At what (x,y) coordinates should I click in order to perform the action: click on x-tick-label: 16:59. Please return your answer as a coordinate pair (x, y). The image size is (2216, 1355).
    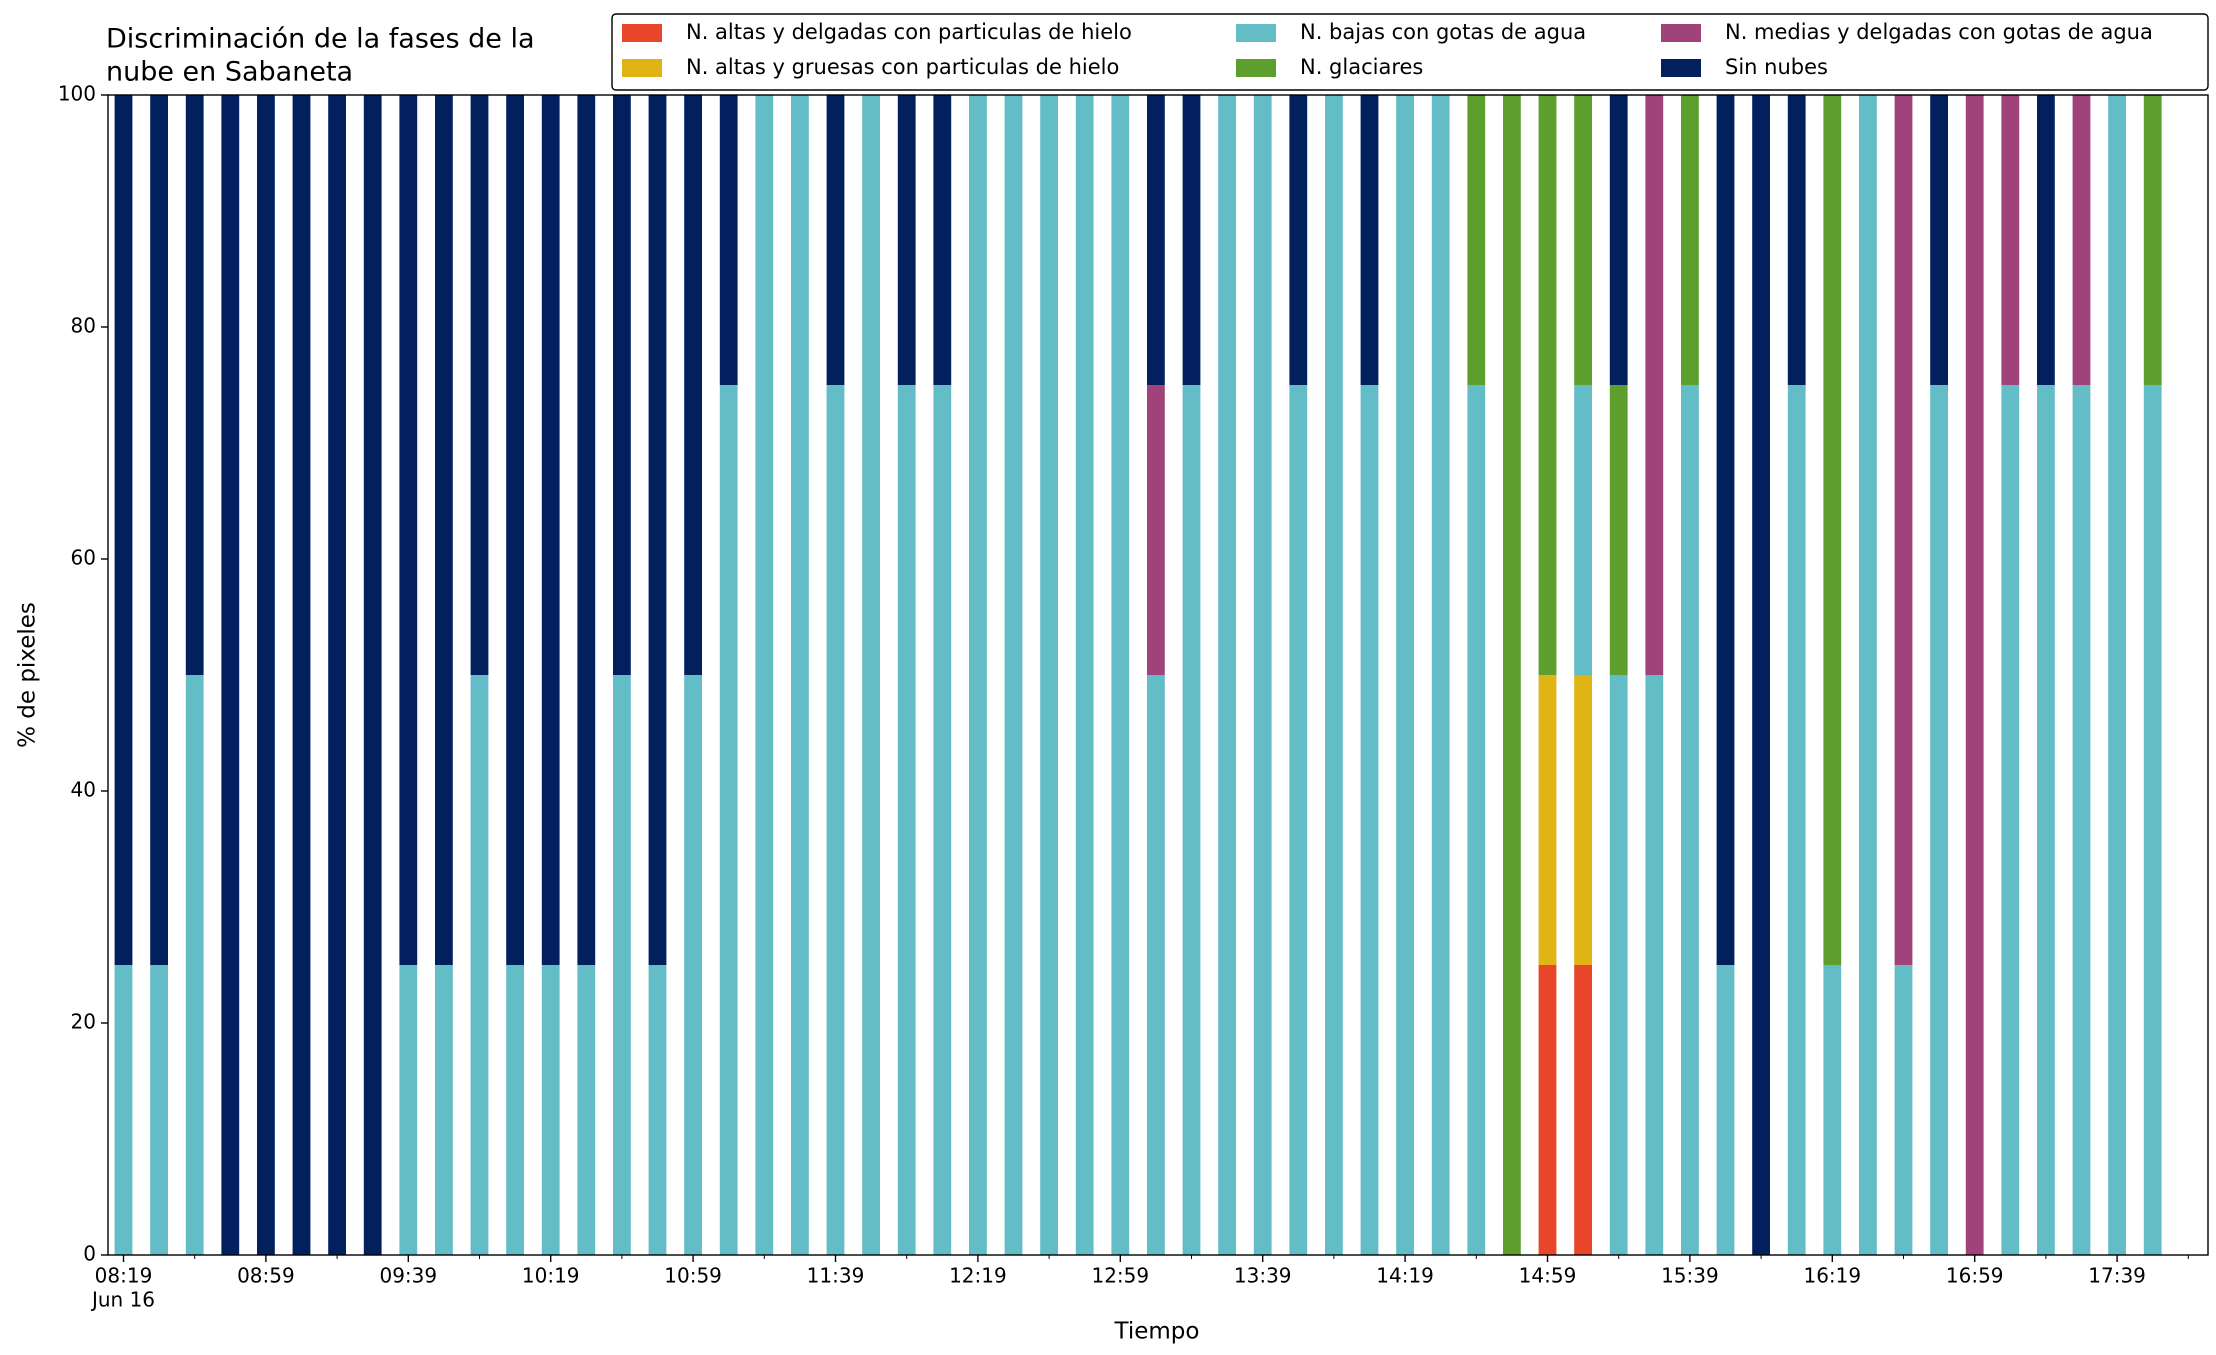
    Looking at the image, I should click on (1975, 1276).